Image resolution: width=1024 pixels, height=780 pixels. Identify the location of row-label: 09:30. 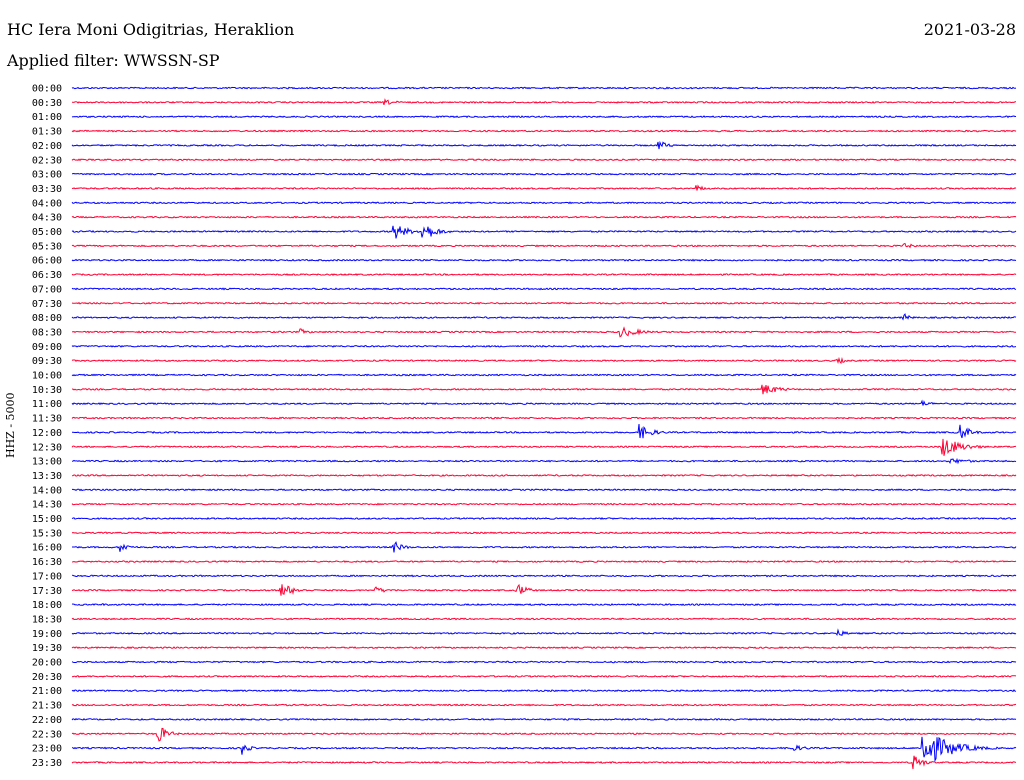
(47, 361).